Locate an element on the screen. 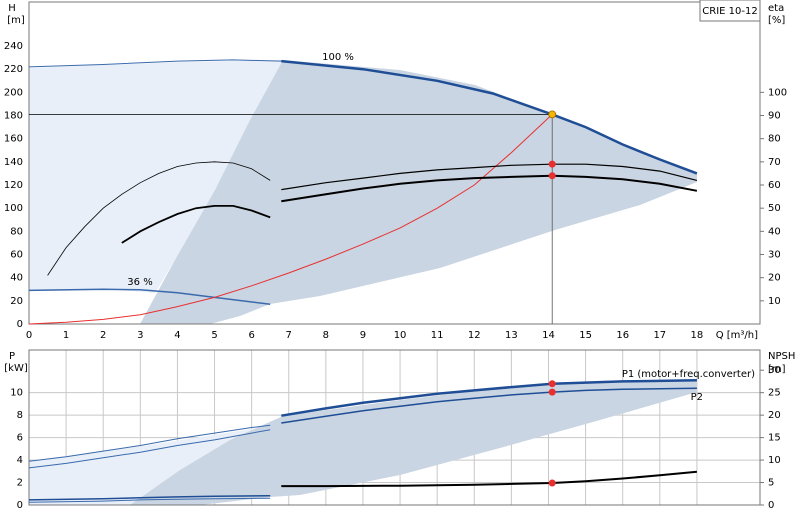 The image size is (800, 520). x-tick-label: 6 is located at coordinates (251, 335).